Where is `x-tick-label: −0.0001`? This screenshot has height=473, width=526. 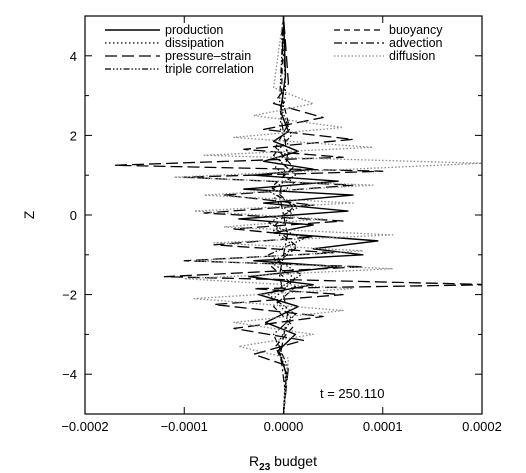
x-tick-label: −0.0001 is located at coordinates (184, 426).